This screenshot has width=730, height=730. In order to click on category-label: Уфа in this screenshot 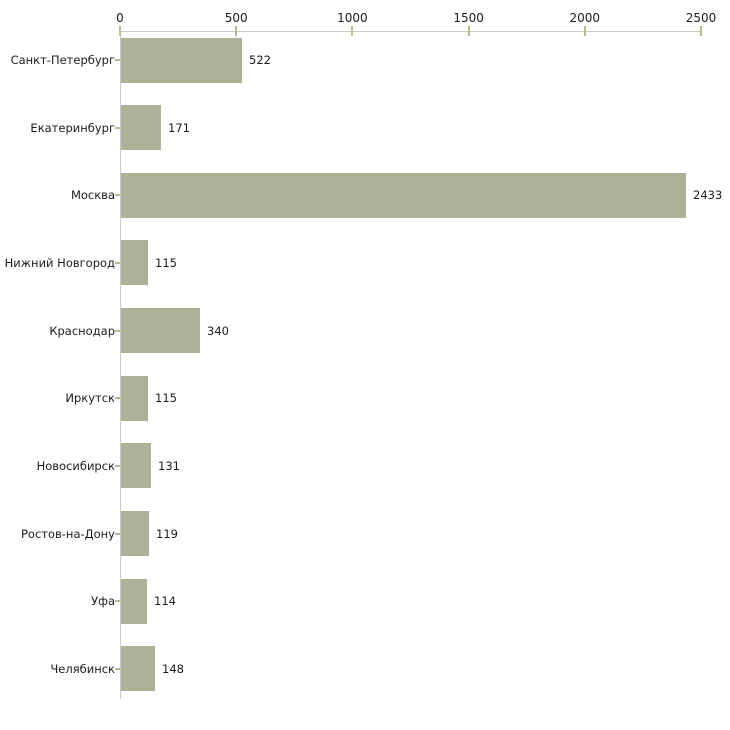, I will do `click(103, 601)`.